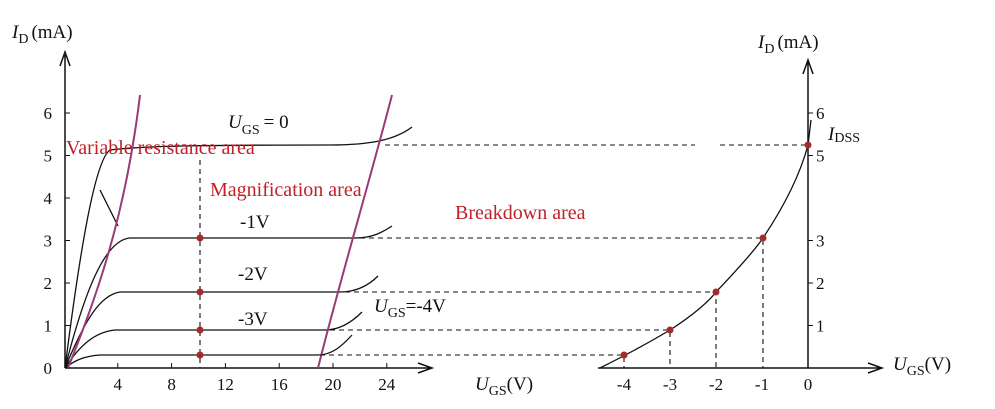 This screenshot has width=995, height=409. What do you see at coordinates (48, 198) in the screenshot?
I see `y-tick-label: 4` at bounding box center [48, 198].